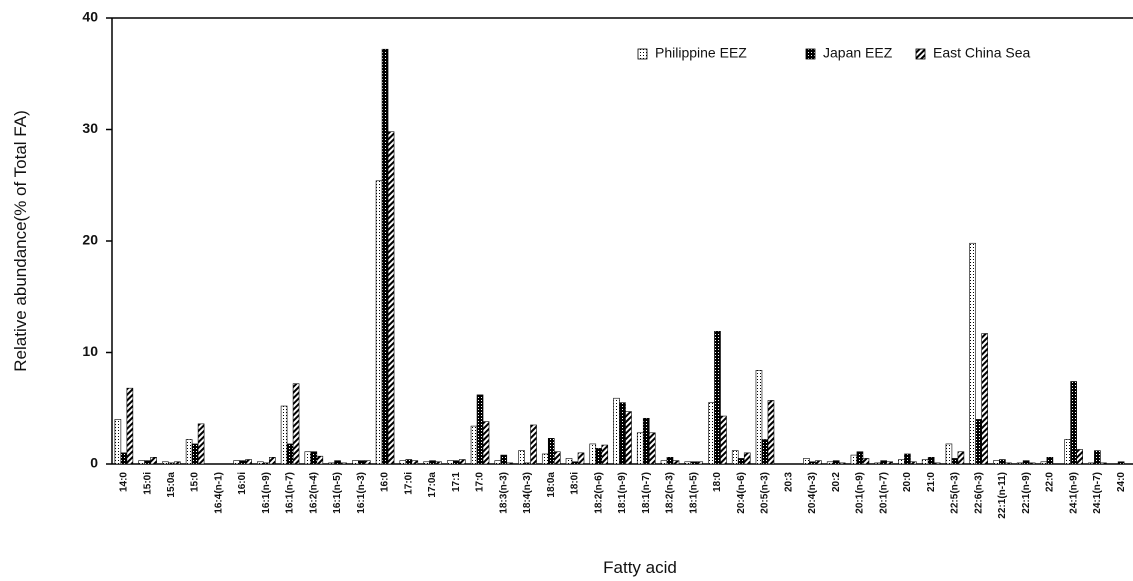  I want to click on x-tick-label: 20:0, so click(907, 482).